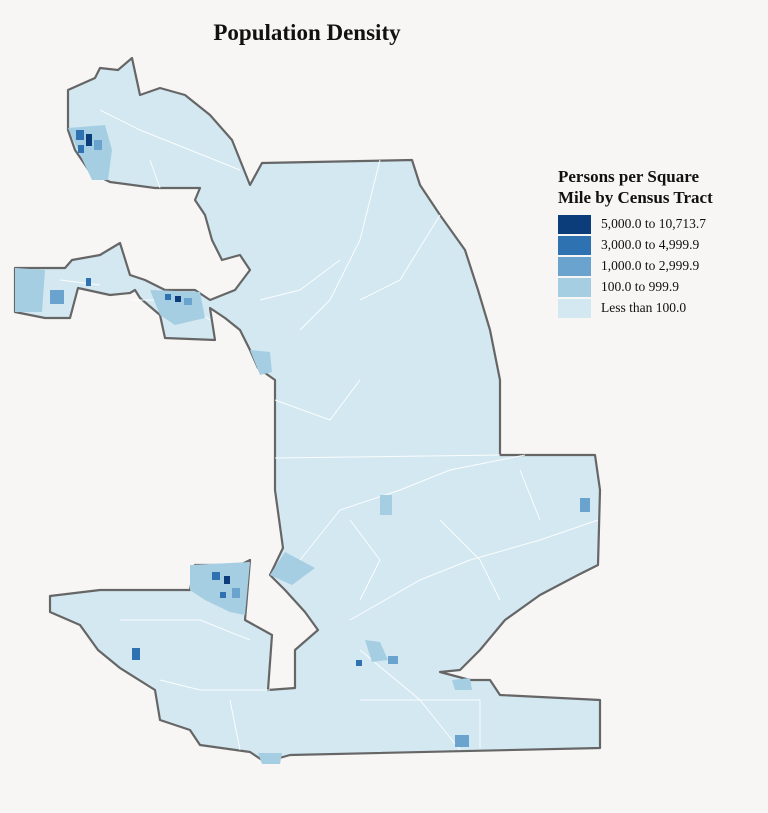 This screenshot has width=768, height=813. I want to click on legend-label: 1,000.0 to 2,999.9, so click(650, 265).